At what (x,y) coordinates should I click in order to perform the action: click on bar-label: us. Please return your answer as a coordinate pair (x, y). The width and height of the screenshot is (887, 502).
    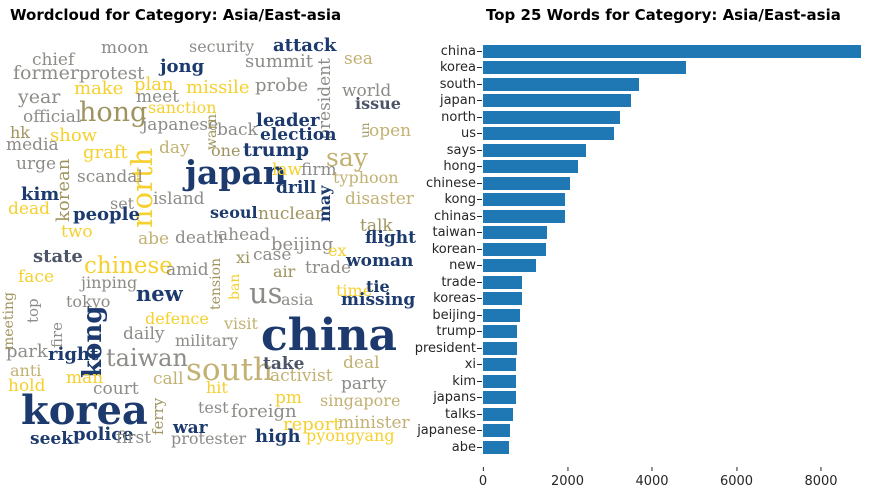
    Looking at the image, I should click on (468, 134).